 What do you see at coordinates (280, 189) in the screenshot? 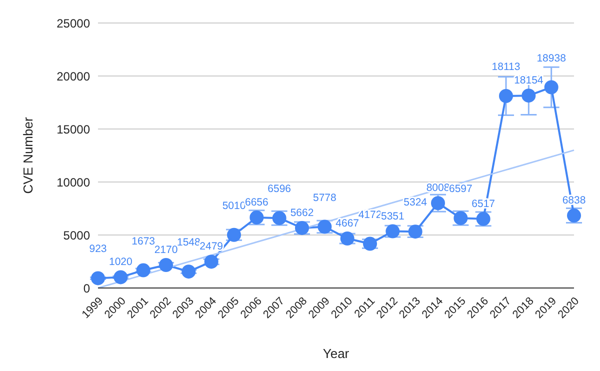
I see `data-label: 6596` at bounding box center [280, 189].